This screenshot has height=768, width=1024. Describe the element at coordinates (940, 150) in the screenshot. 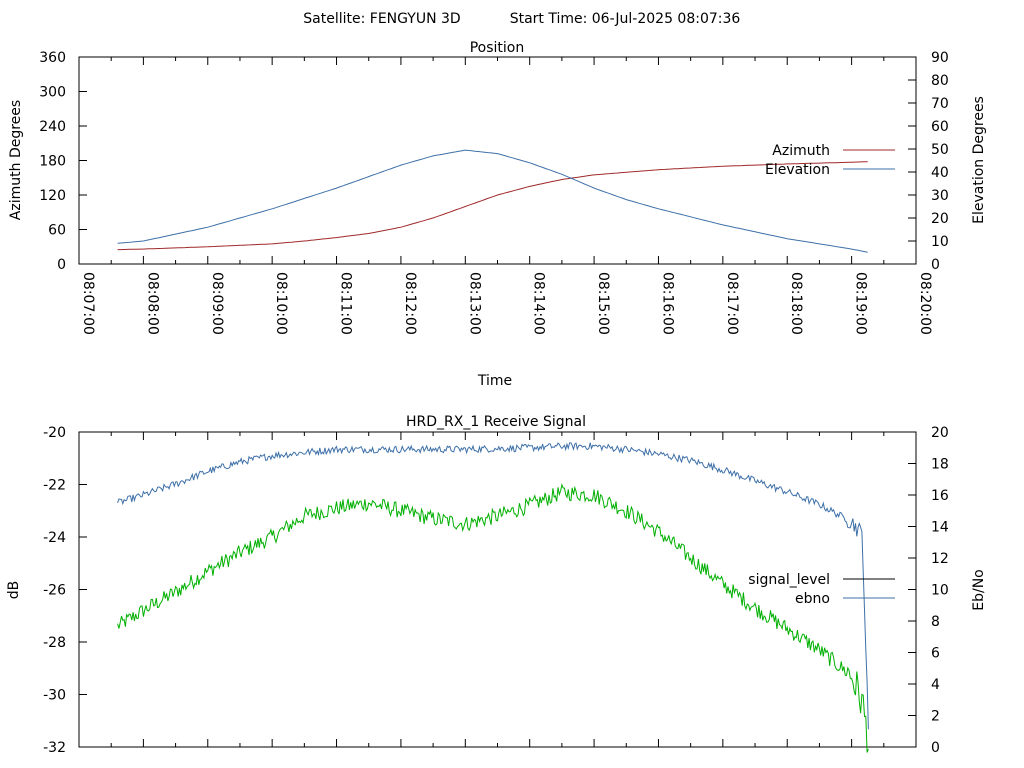

I see `y2-tick-label: 50` at that location.